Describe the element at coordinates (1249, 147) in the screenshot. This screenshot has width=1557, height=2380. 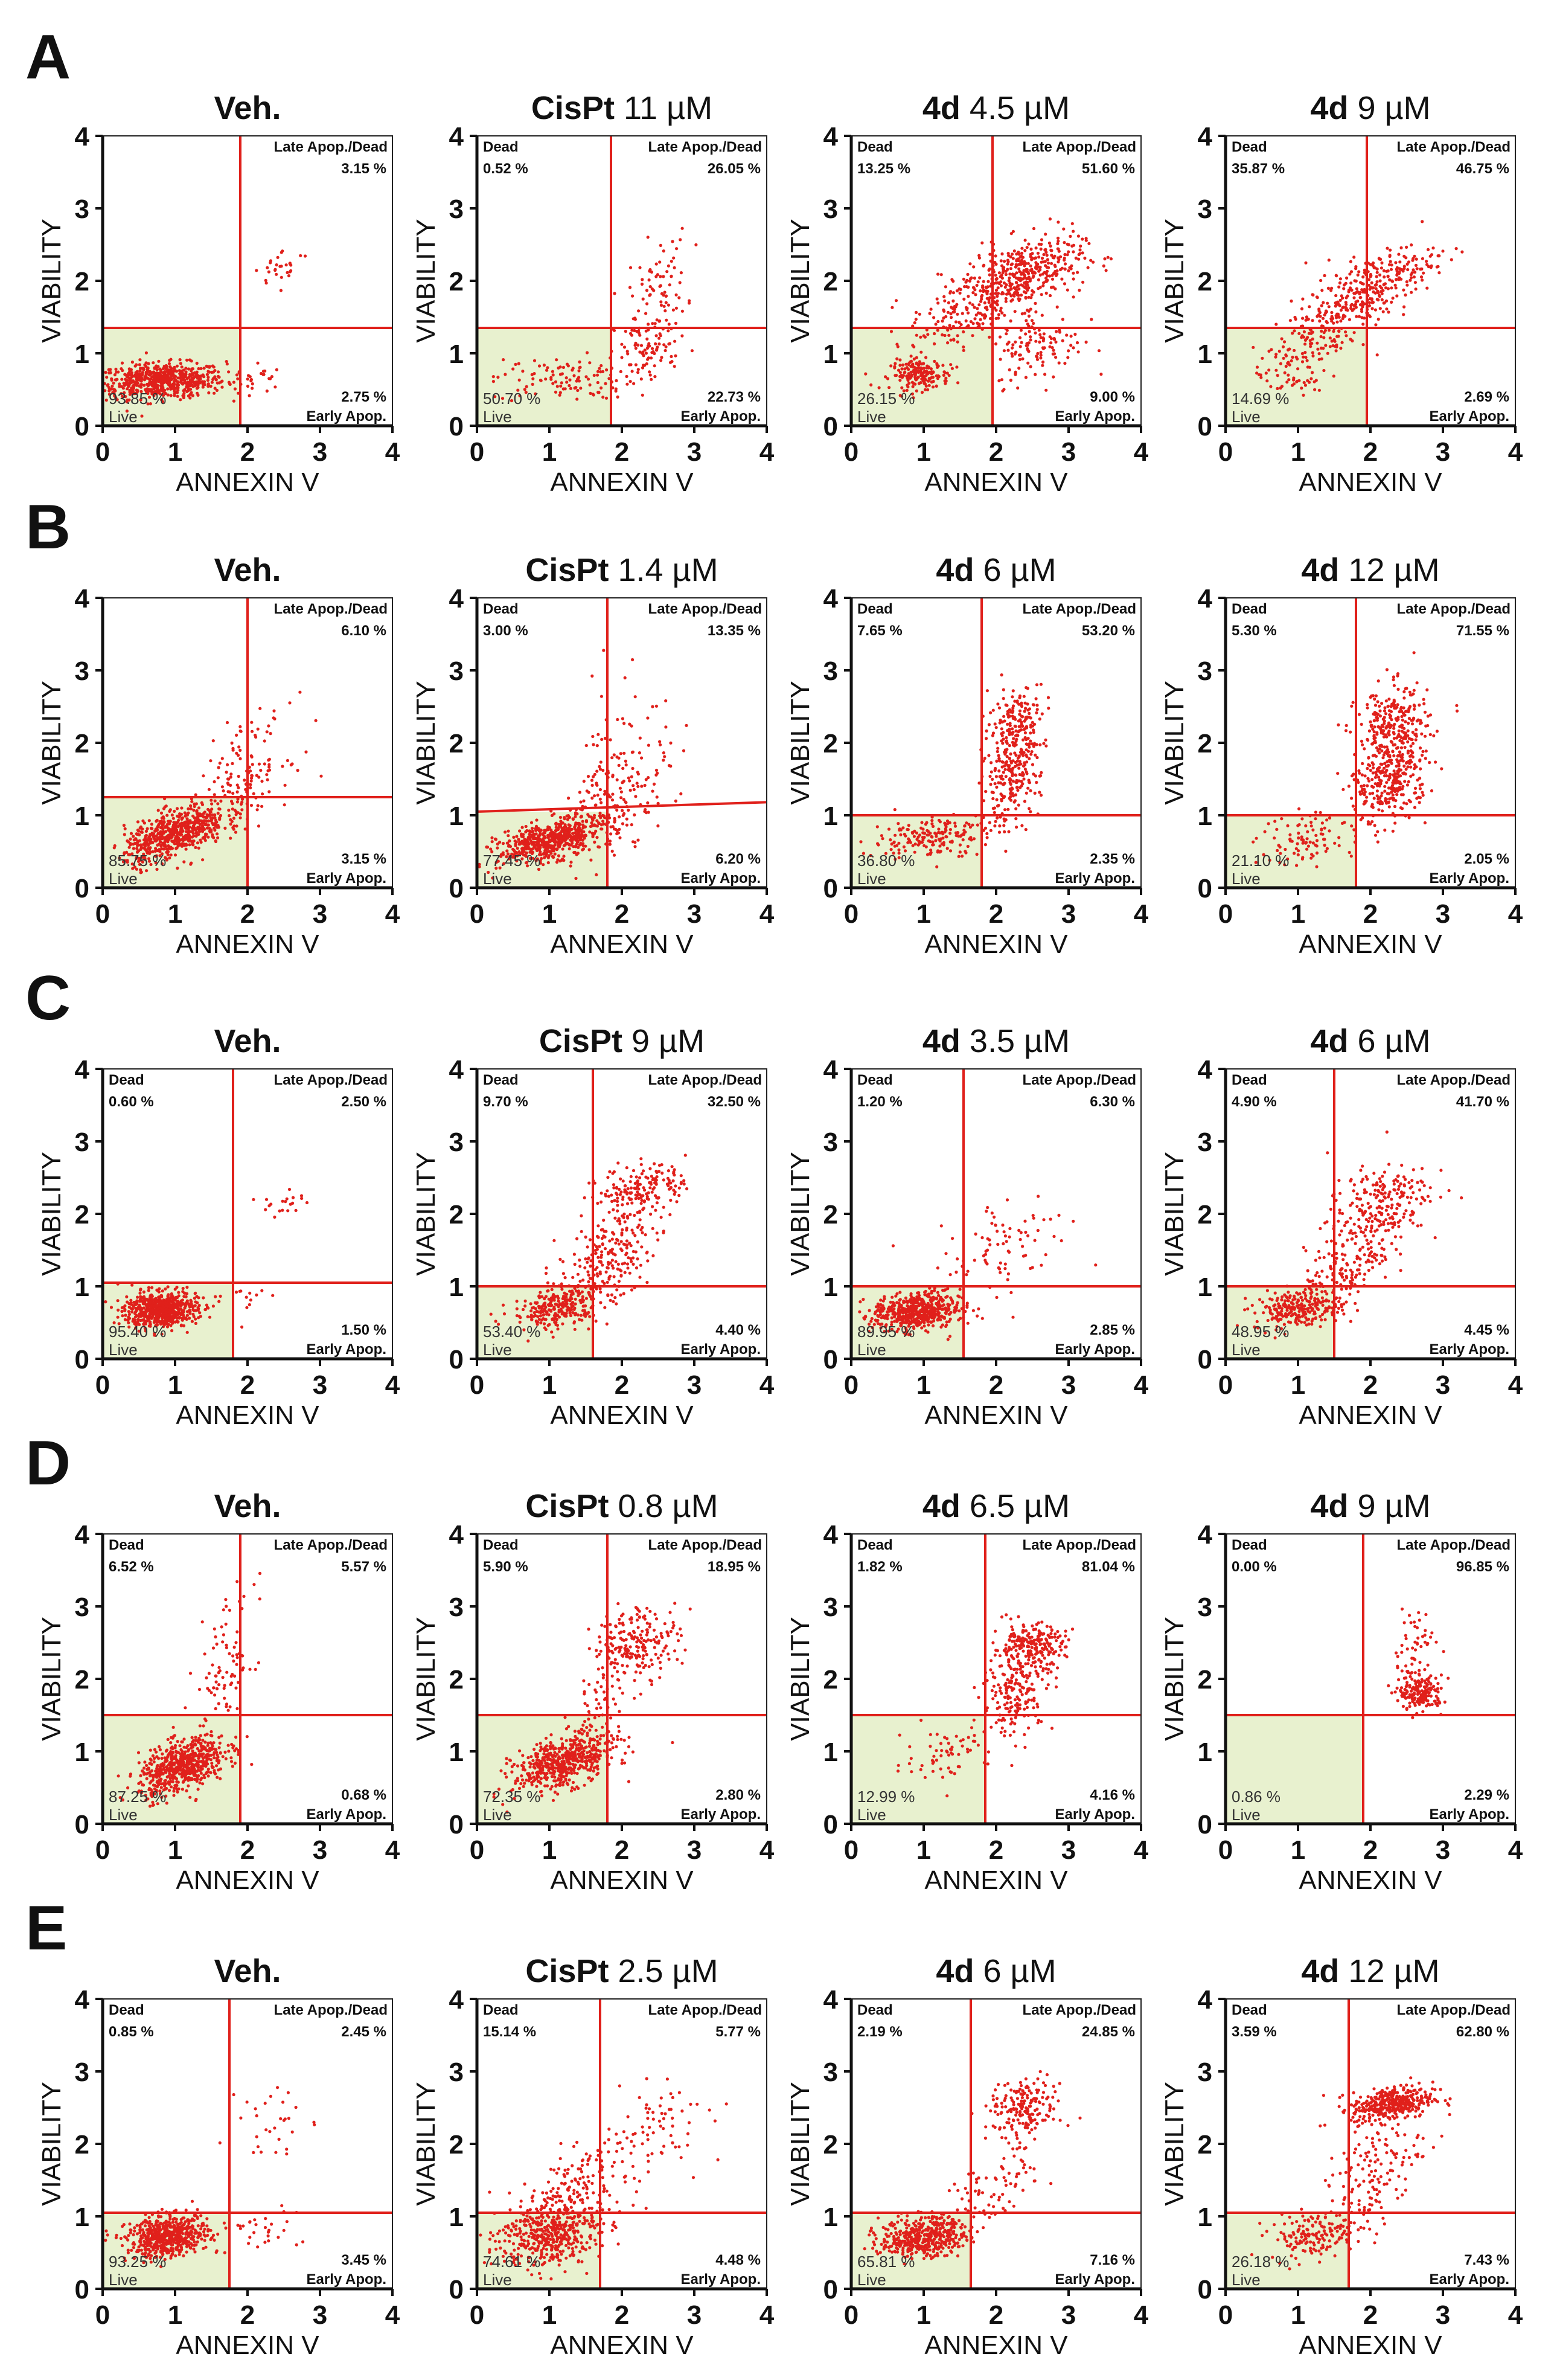
I see `dead-label: Dead` at that location.